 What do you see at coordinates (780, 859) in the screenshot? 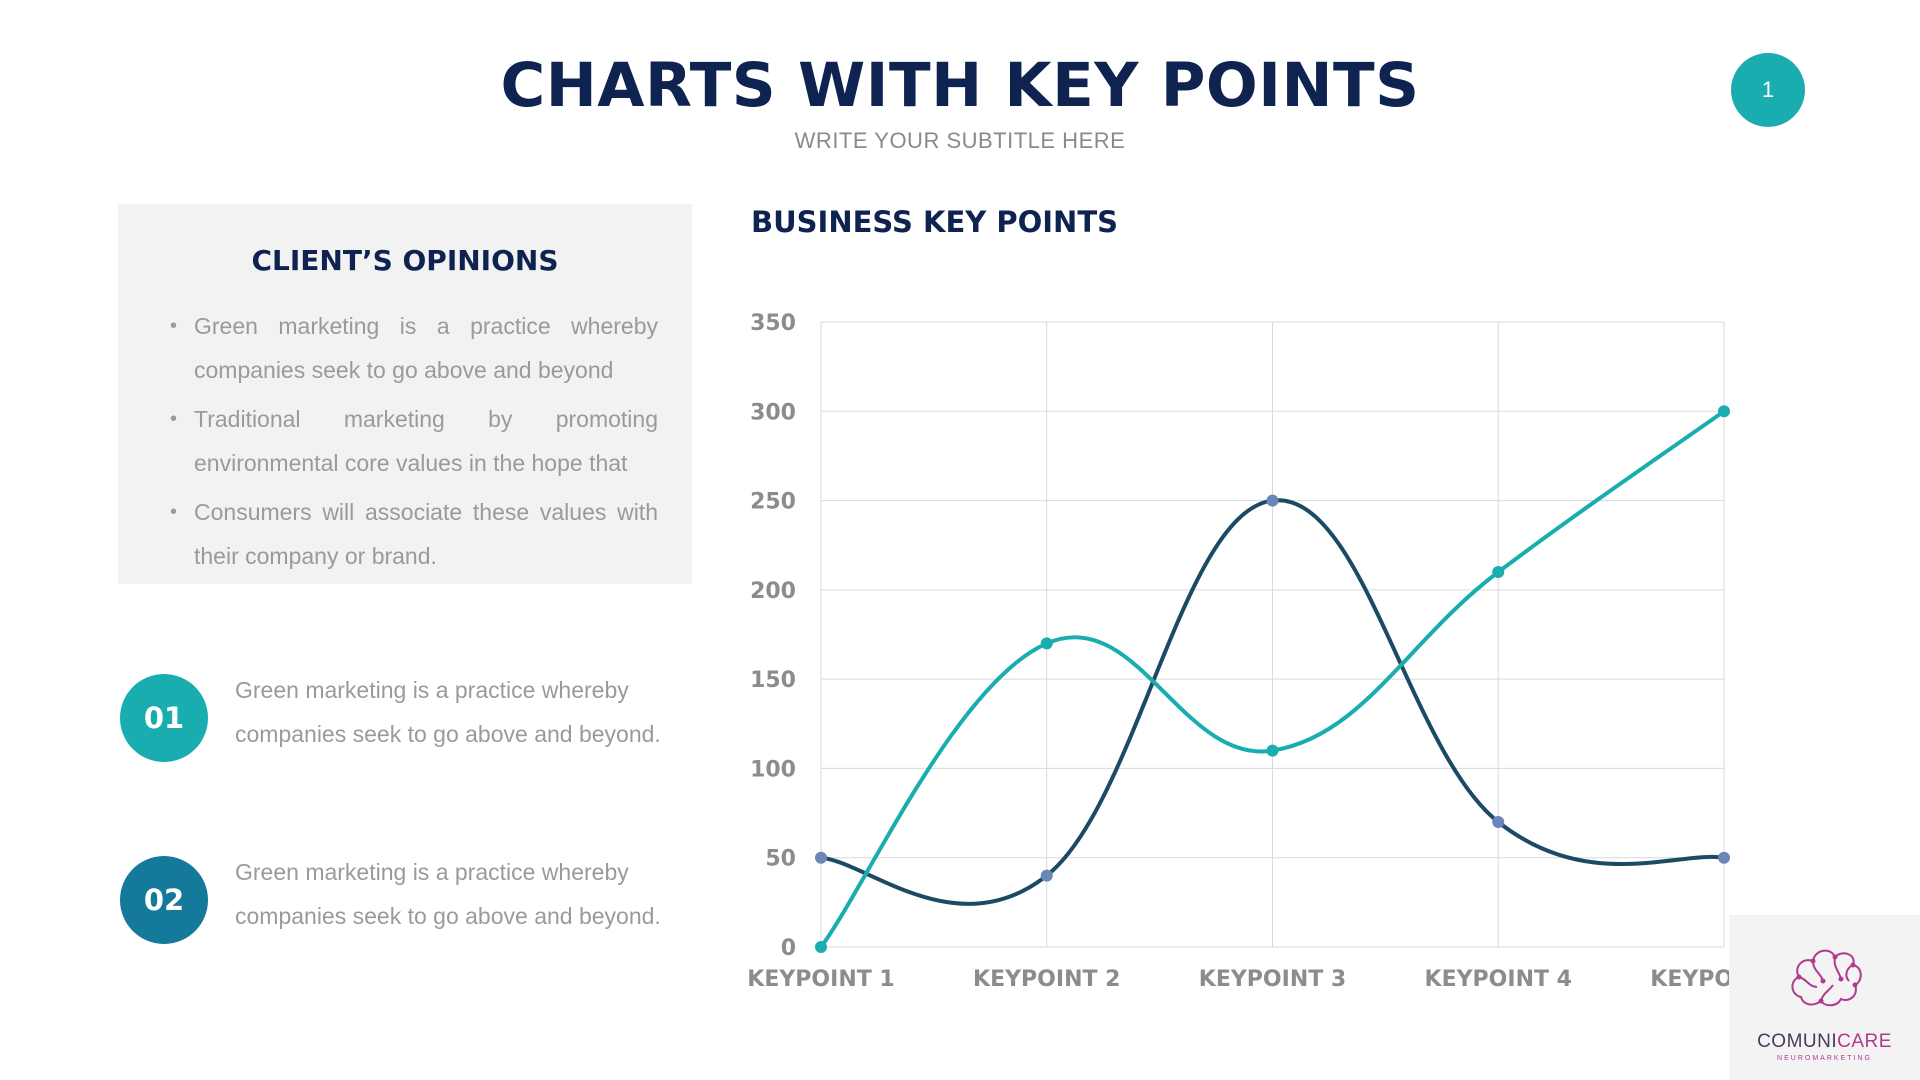
I see `y-tick-label: 50` at bounding box center [780, 859].